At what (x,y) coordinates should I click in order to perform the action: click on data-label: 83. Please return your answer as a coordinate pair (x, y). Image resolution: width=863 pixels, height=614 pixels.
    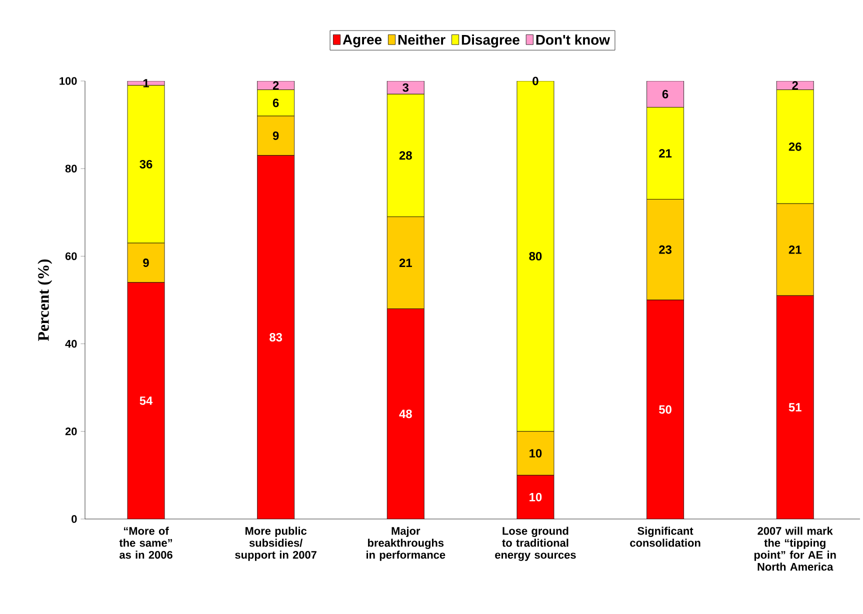
    Looking at the image, I should click on (276, 337).